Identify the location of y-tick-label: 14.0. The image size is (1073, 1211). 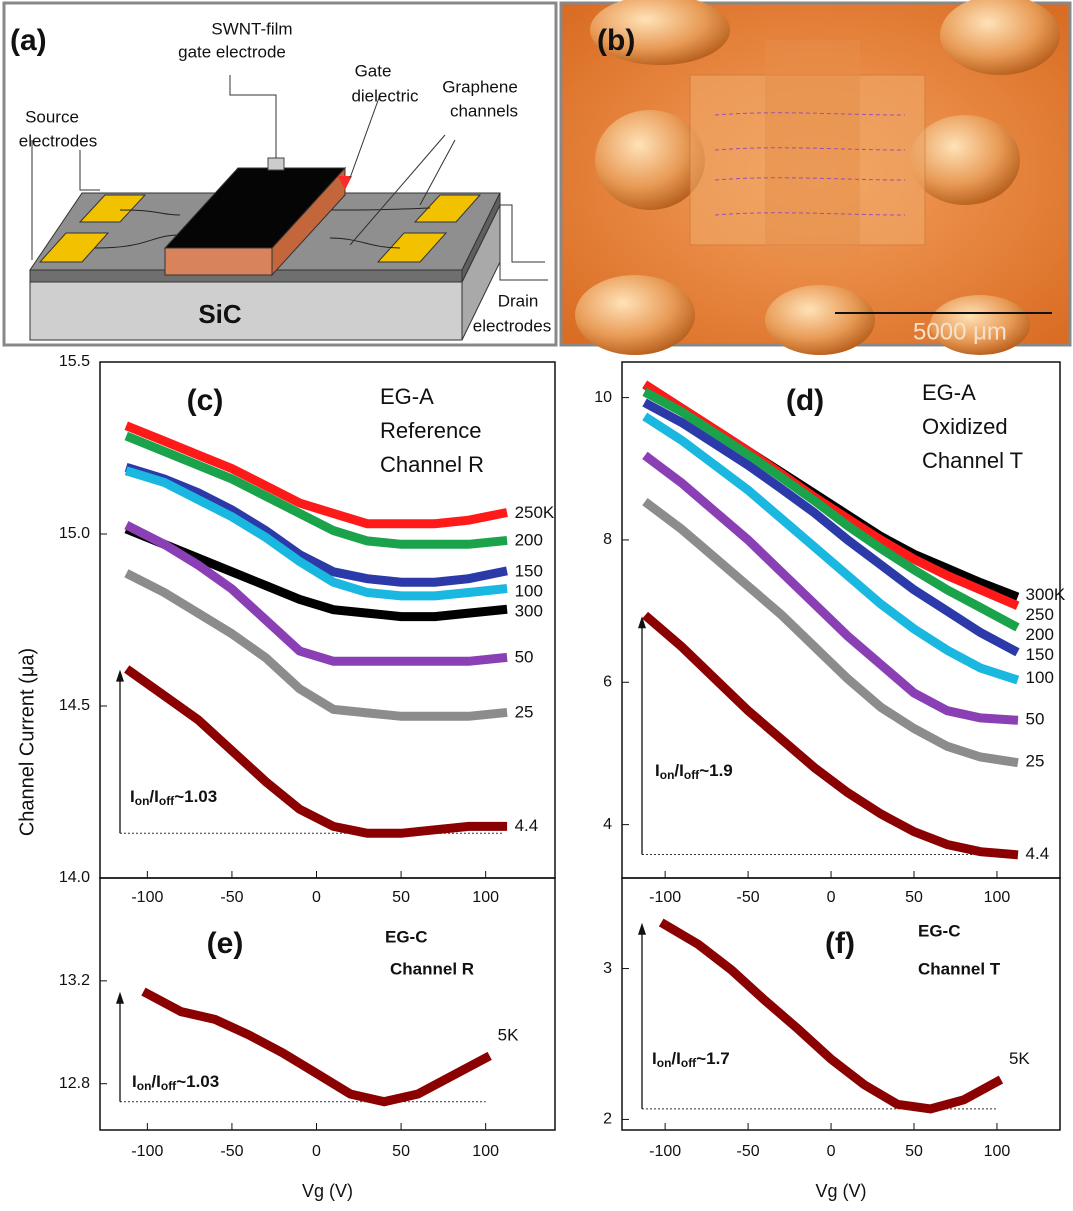
(74, 877).